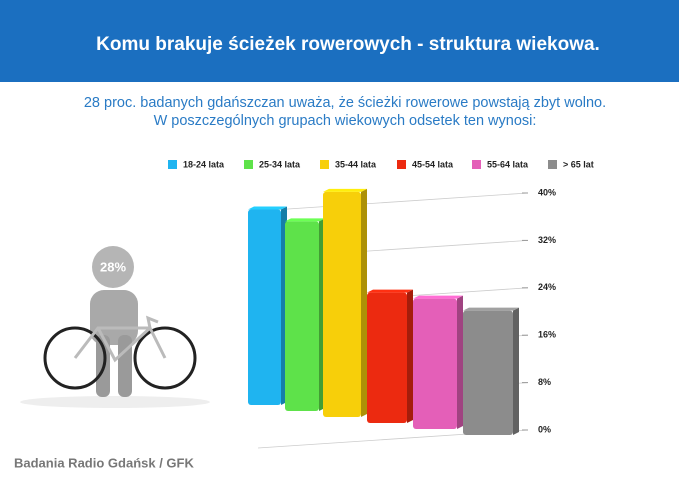 The height and width of the screenshot is (480, 679). I want to click on legend-label: 35-44 lata, so click(356, 164).